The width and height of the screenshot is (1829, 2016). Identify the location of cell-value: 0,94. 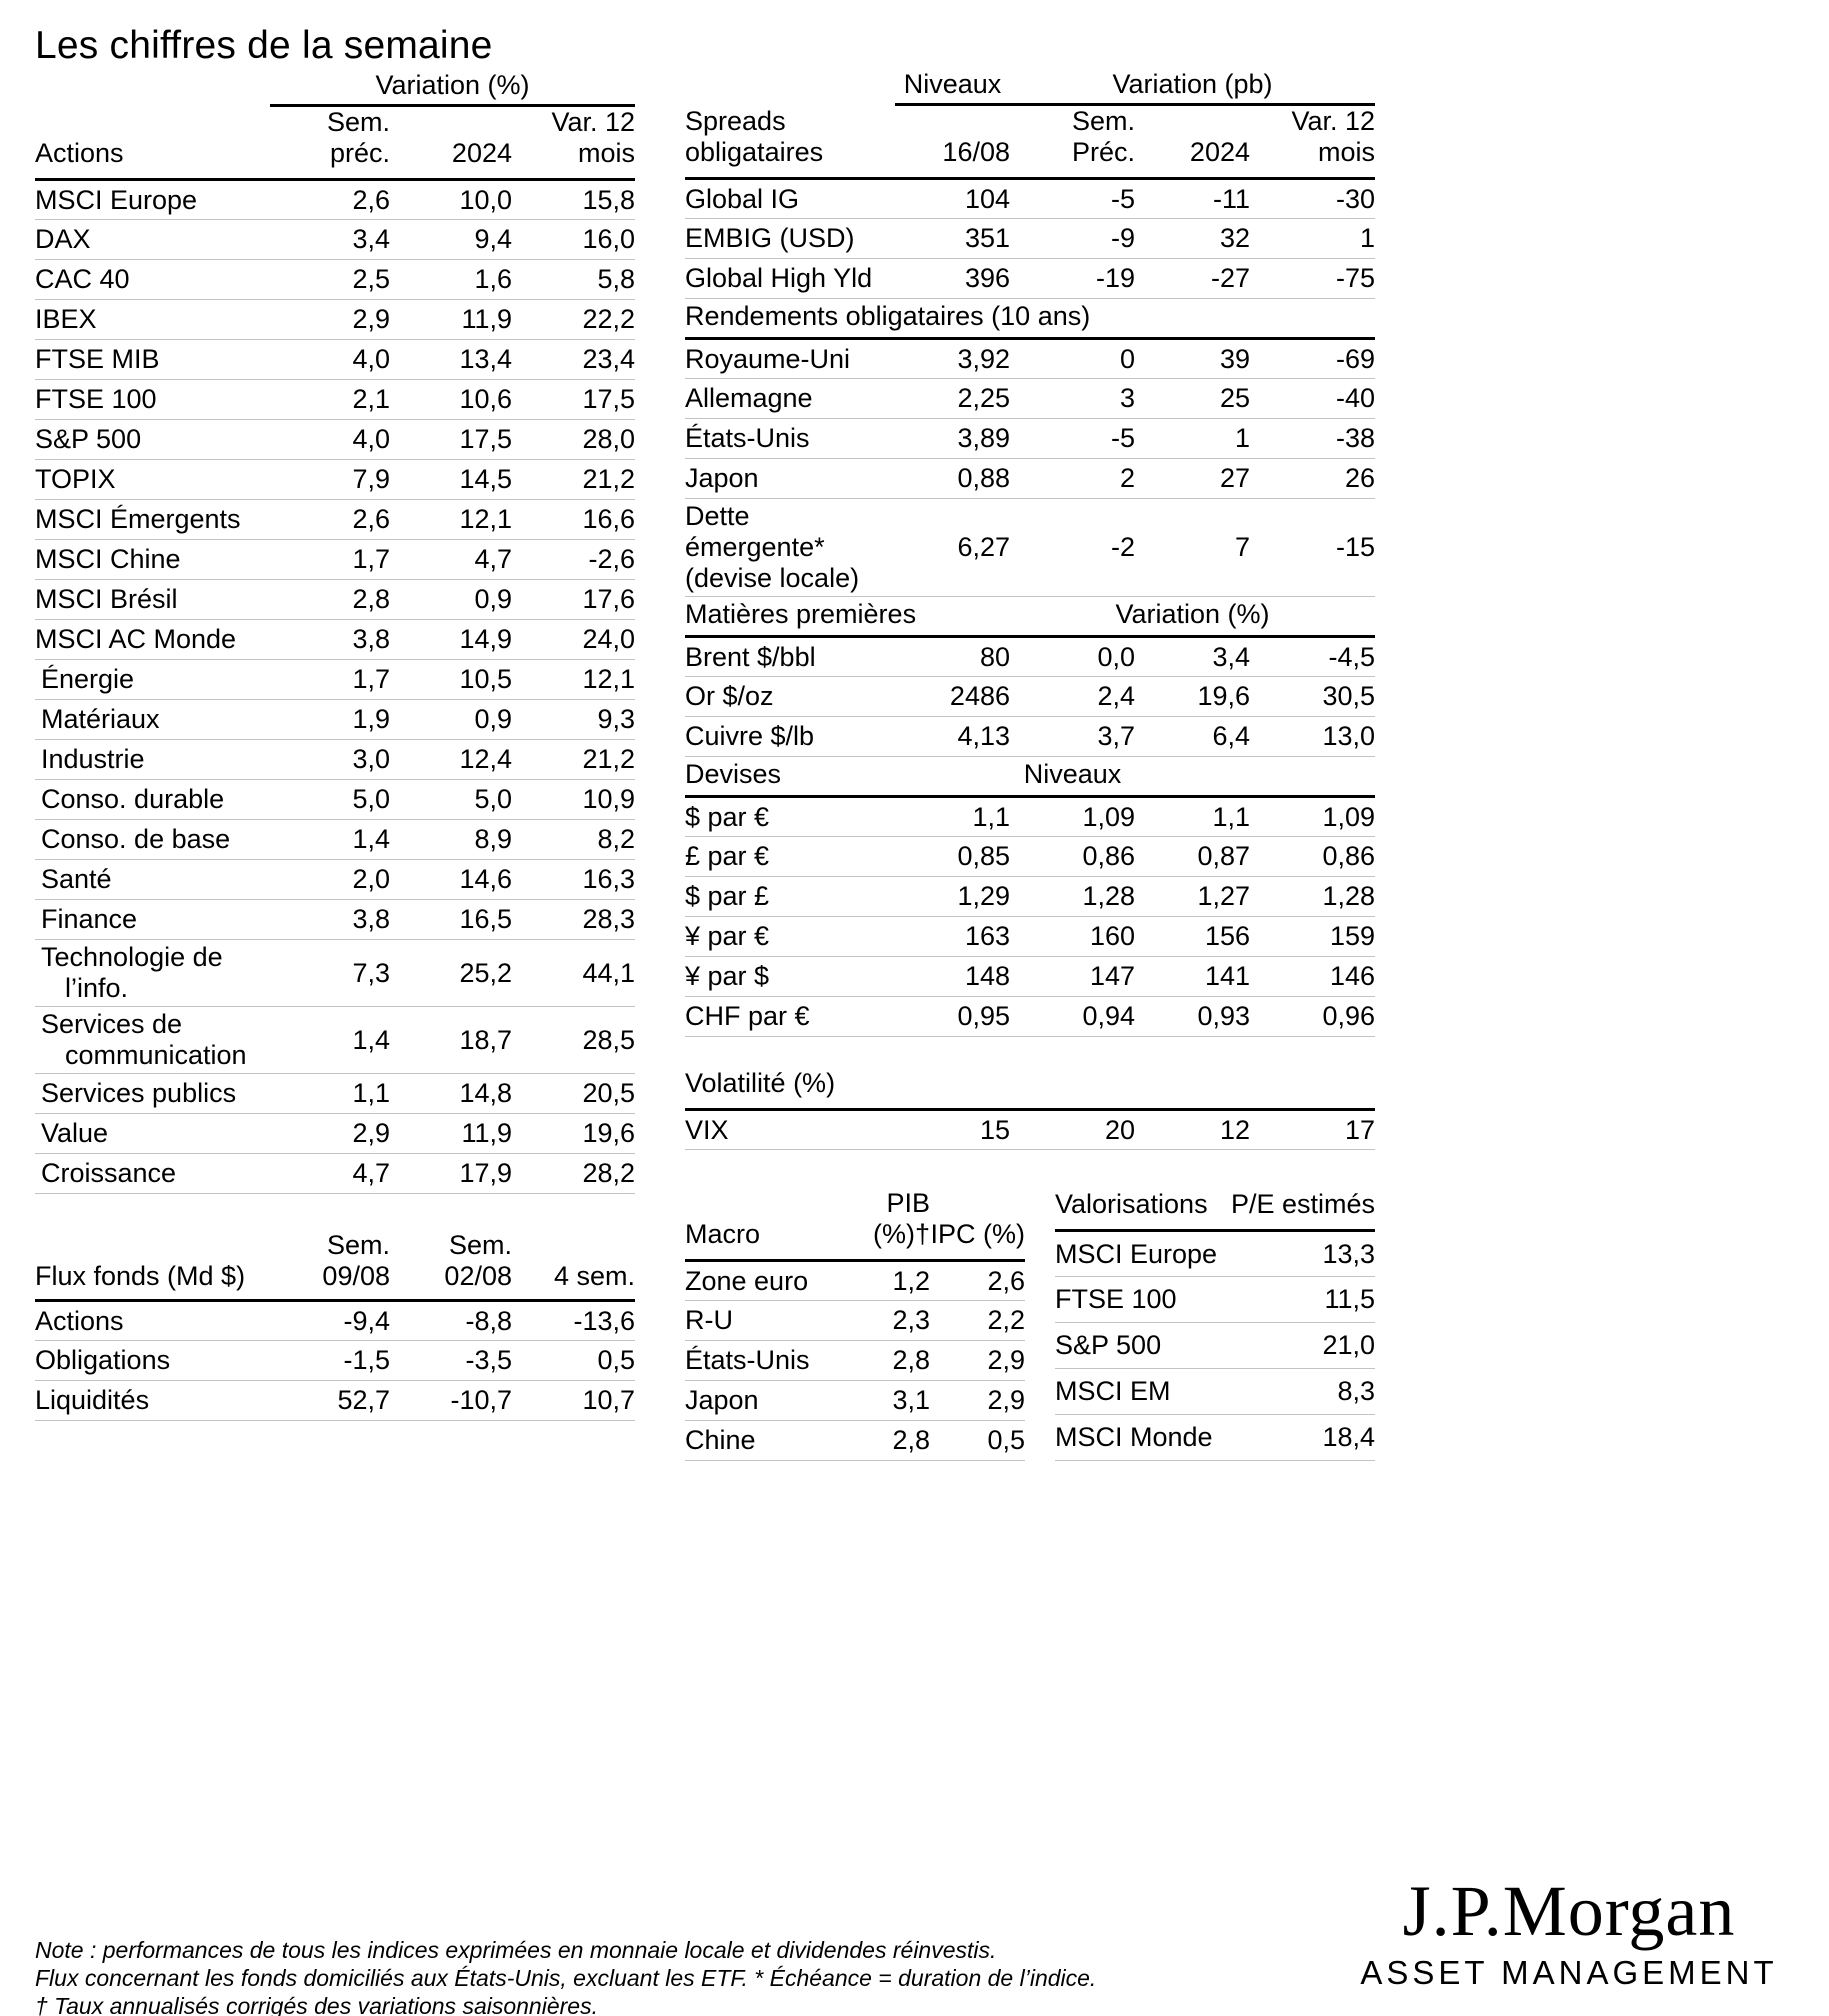
(1072, 1016).